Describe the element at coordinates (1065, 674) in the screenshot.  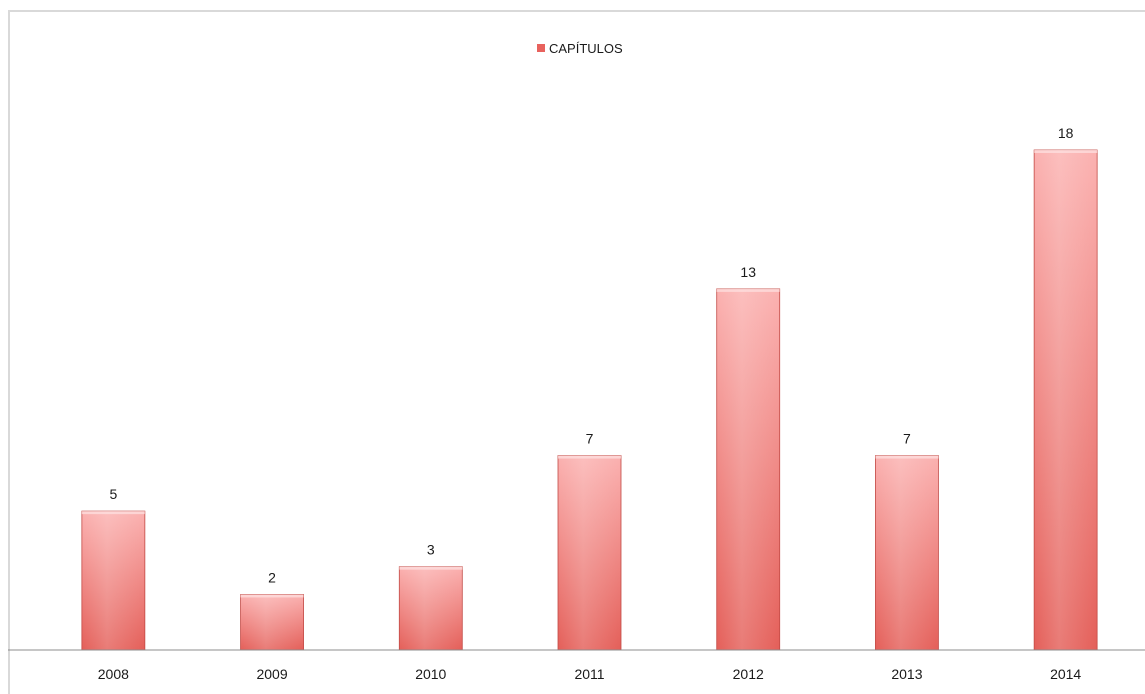
I see `x-tick-2014: 2014` at that location.